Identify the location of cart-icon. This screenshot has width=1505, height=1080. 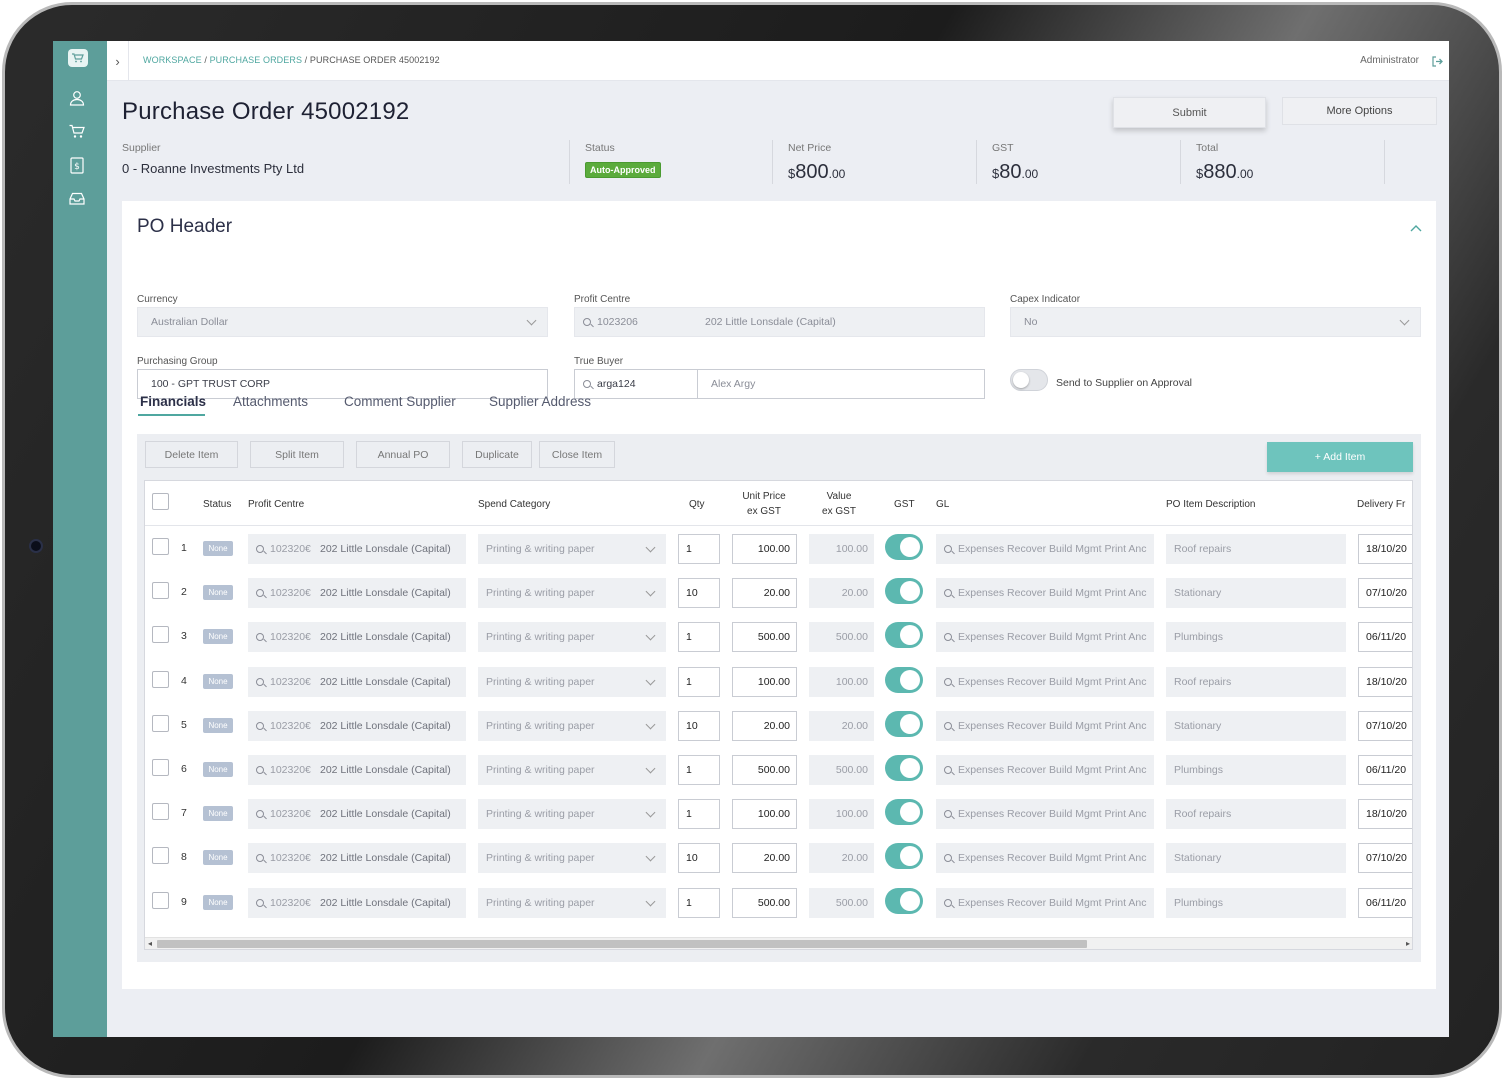
(77, 131).